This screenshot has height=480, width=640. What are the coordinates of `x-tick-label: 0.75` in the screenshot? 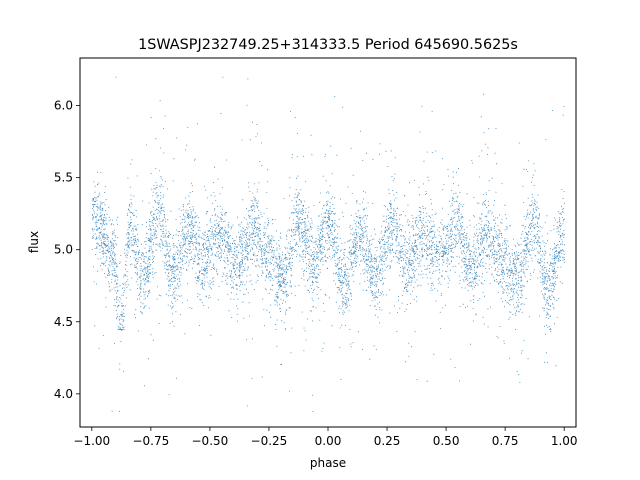 It's located at (505, 441).